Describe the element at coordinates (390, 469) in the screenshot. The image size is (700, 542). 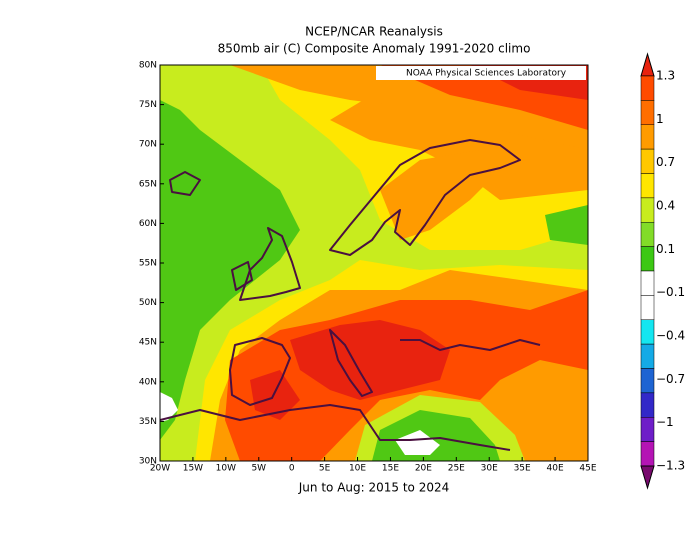
I see `x-tick-label: 15E` at that location.